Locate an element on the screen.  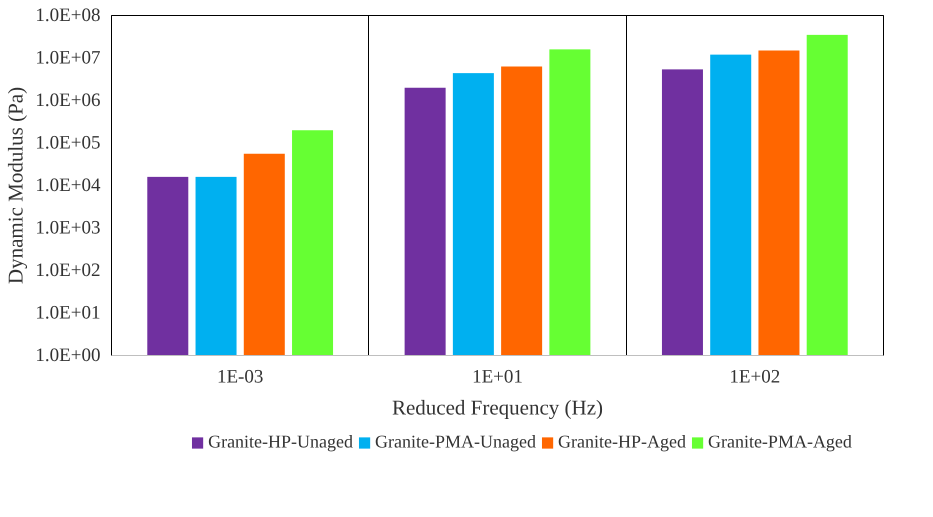
legend-label: Granite-PMA-Unaged is located at coordinates (455, 442).